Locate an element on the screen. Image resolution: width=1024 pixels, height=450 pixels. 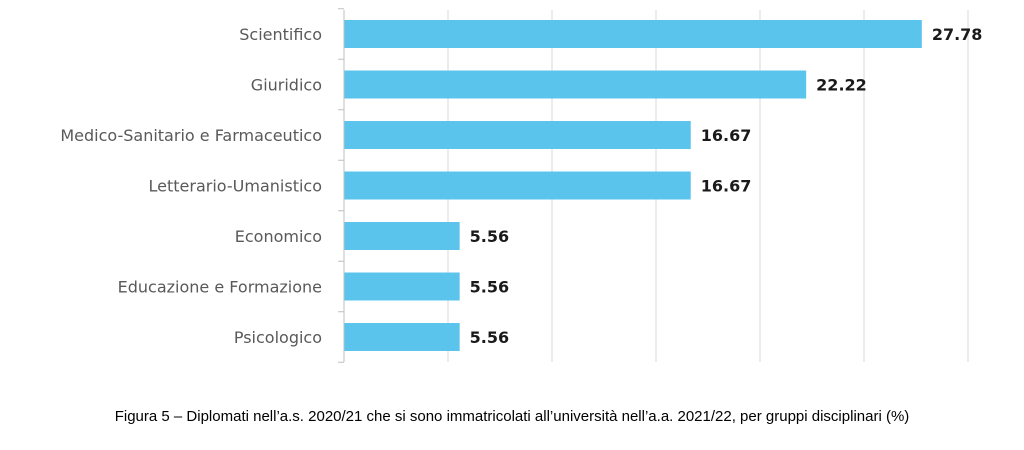
value-label: 22.22 is located at coordinates (841, 85).